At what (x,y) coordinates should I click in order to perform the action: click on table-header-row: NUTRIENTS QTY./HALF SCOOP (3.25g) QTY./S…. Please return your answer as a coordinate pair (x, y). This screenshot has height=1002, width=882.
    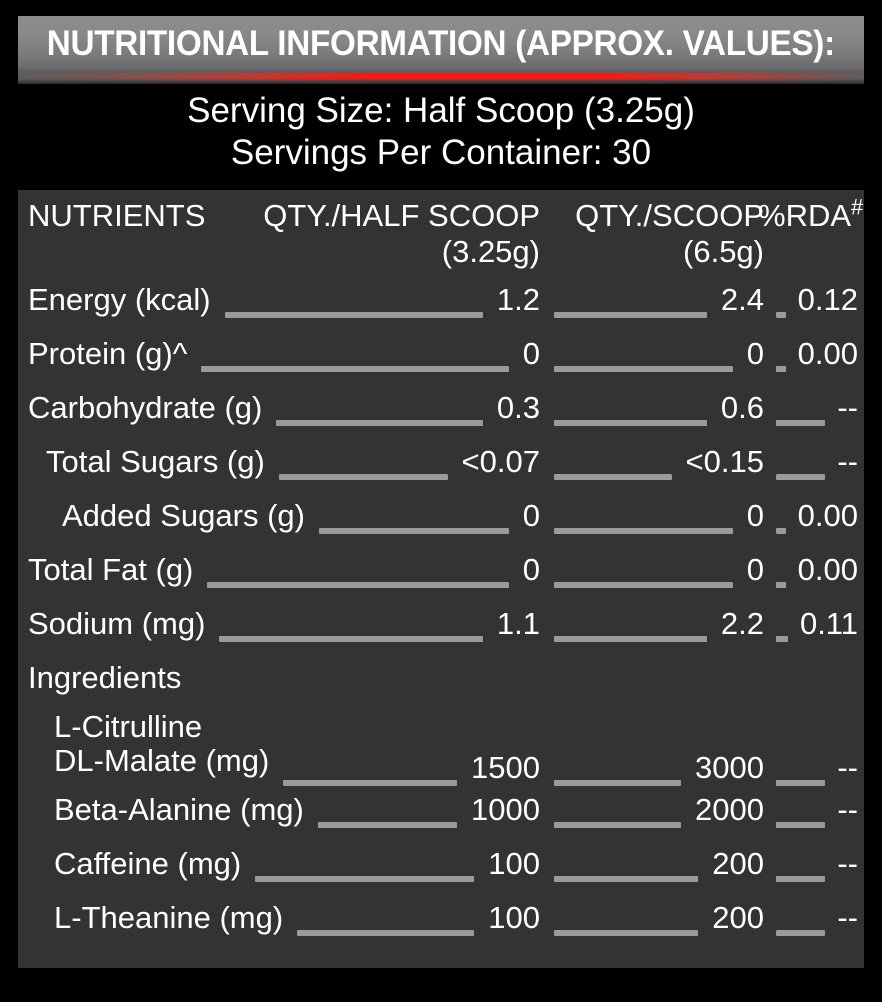
    Looking at the image, I should click on (441, 234).